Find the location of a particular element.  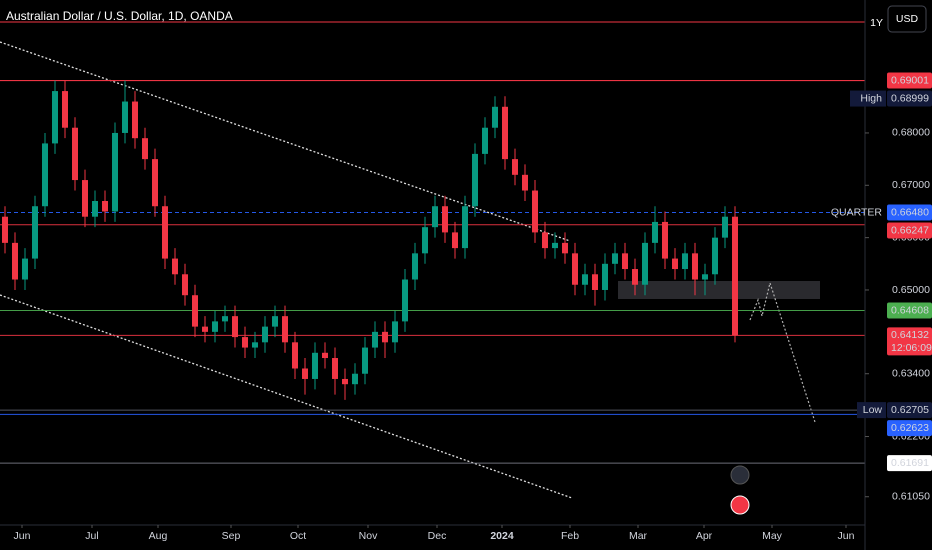

event-icon is located at coordinates (740, 475).